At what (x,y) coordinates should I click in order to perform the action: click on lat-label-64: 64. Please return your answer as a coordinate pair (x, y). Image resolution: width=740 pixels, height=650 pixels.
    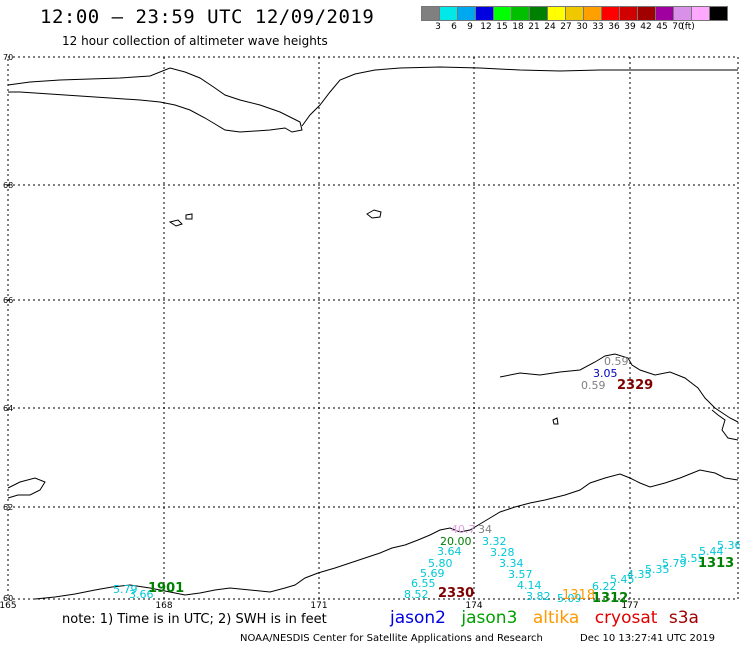
    Looking at the image, I should click on (8, 408).